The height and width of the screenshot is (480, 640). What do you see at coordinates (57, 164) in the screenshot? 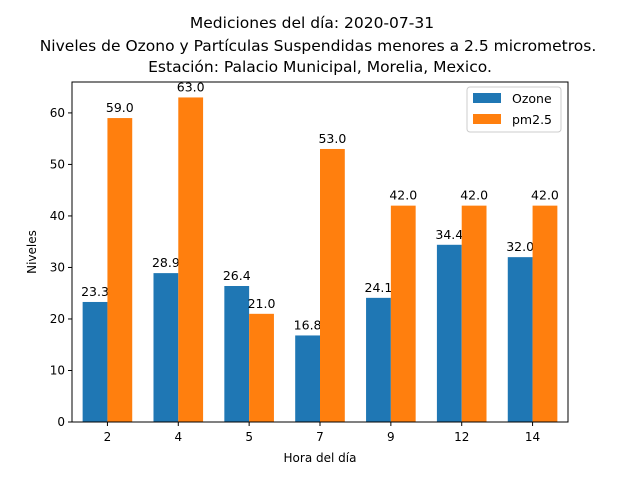
I see `y-tick-label-50: 50` at bounding box center [57, 164].